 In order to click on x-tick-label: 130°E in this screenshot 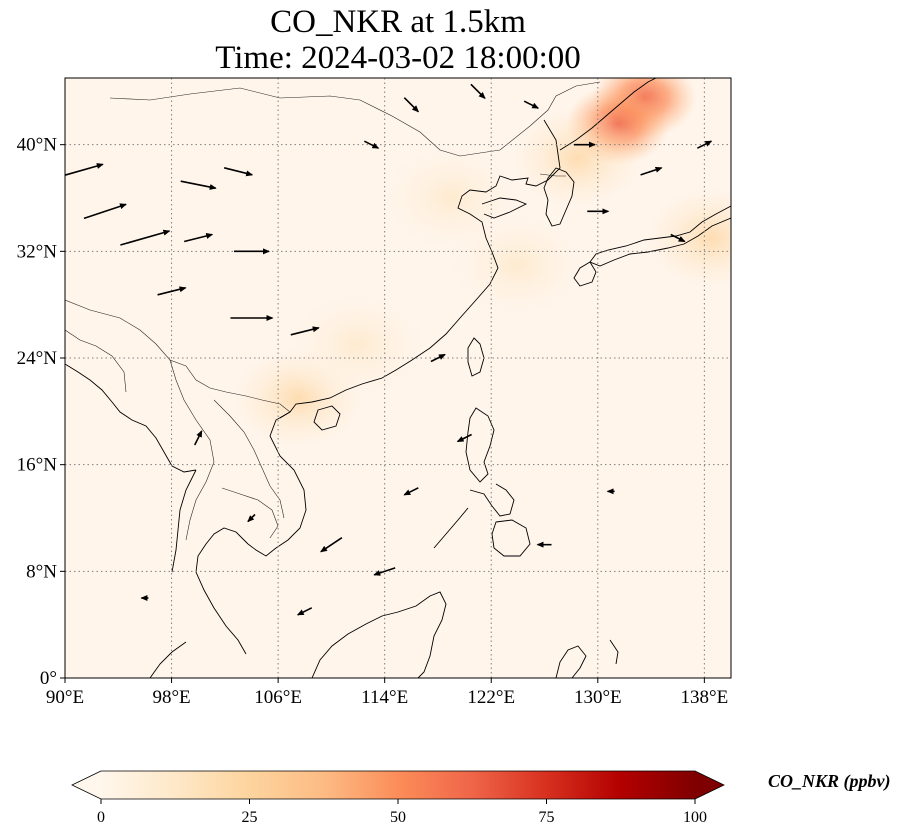, I will do `click(598, 697)`.